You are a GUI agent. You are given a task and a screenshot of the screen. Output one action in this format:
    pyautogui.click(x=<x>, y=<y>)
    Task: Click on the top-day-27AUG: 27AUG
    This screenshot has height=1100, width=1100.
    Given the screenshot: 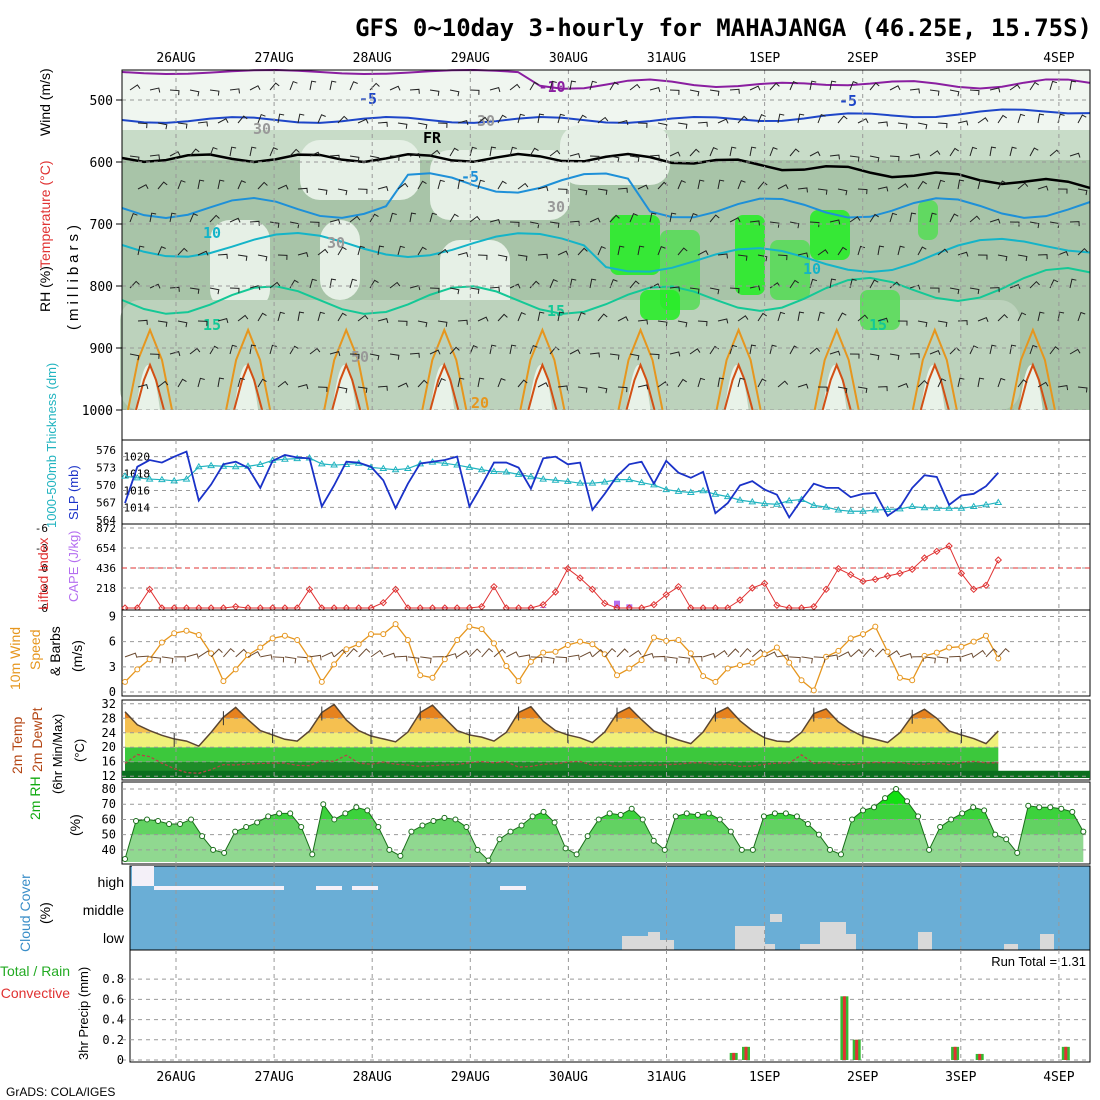 What is the action you would take?
    pyautogui.click(x=274, y=58)
    